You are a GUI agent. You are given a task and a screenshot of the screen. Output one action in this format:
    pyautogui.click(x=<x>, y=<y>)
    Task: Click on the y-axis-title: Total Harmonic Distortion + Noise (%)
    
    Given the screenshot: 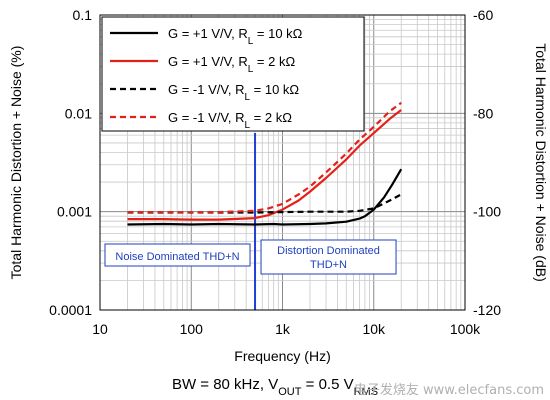 What is the action you would take?
    pyautogui.click(x=16, y=163)
    